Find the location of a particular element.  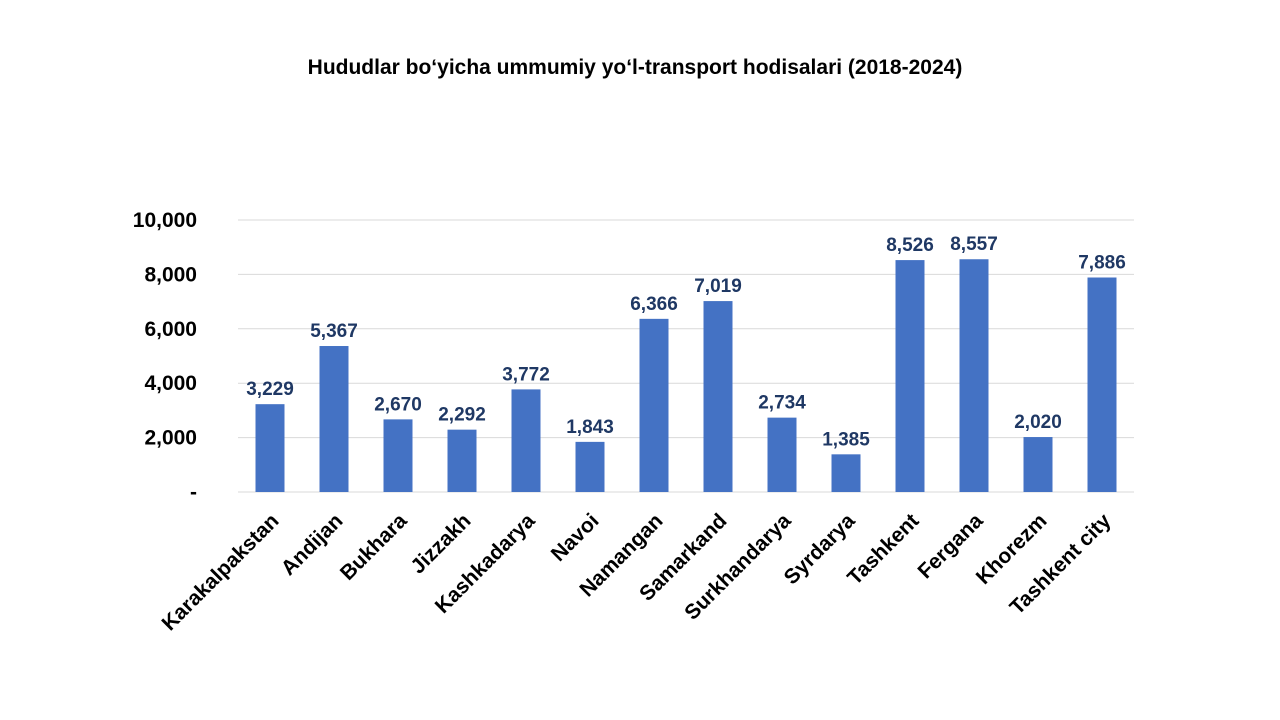

data-label: 3,772 is located at coordinates (526, 374).